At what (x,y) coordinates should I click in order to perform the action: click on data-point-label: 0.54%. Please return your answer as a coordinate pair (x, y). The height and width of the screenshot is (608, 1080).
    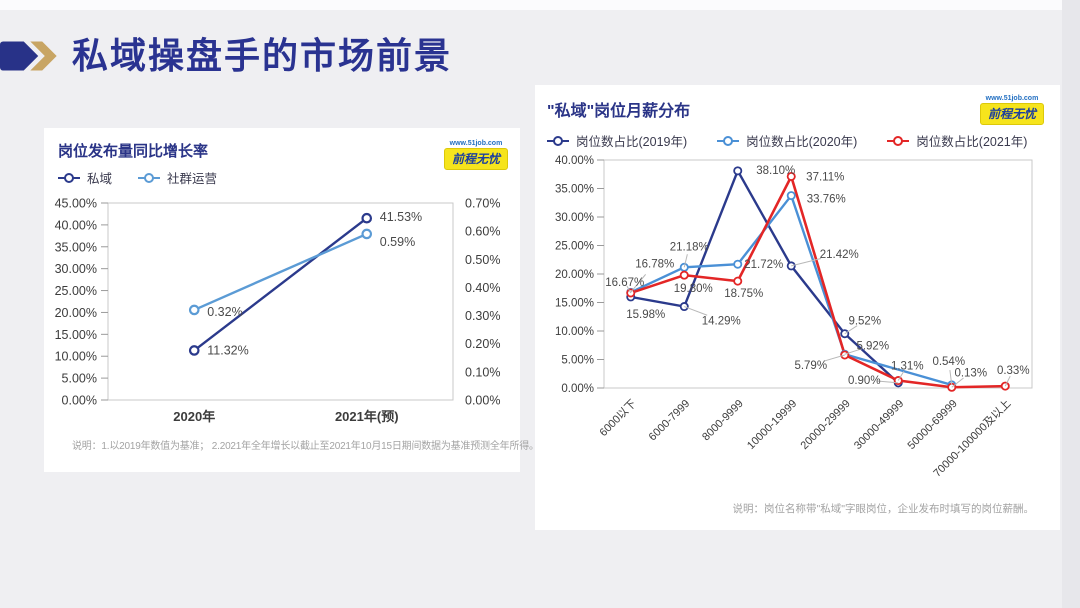
    Looking at the image, I should click on (948, 362).